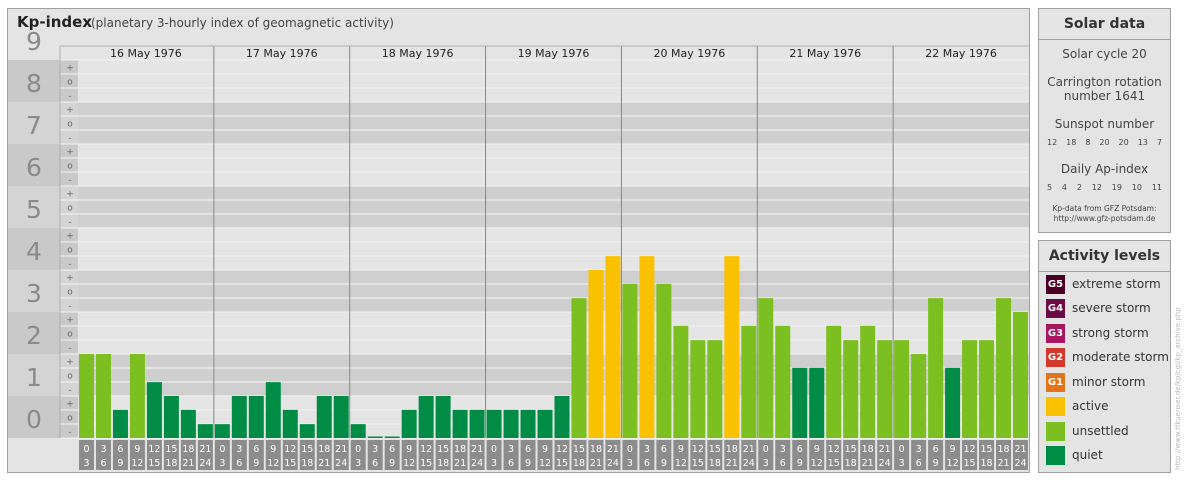  What do you see at coordinates (1111, 308) in the screenshot?
I see `legend-label: severe storm` at bounding box center [1111, 308].